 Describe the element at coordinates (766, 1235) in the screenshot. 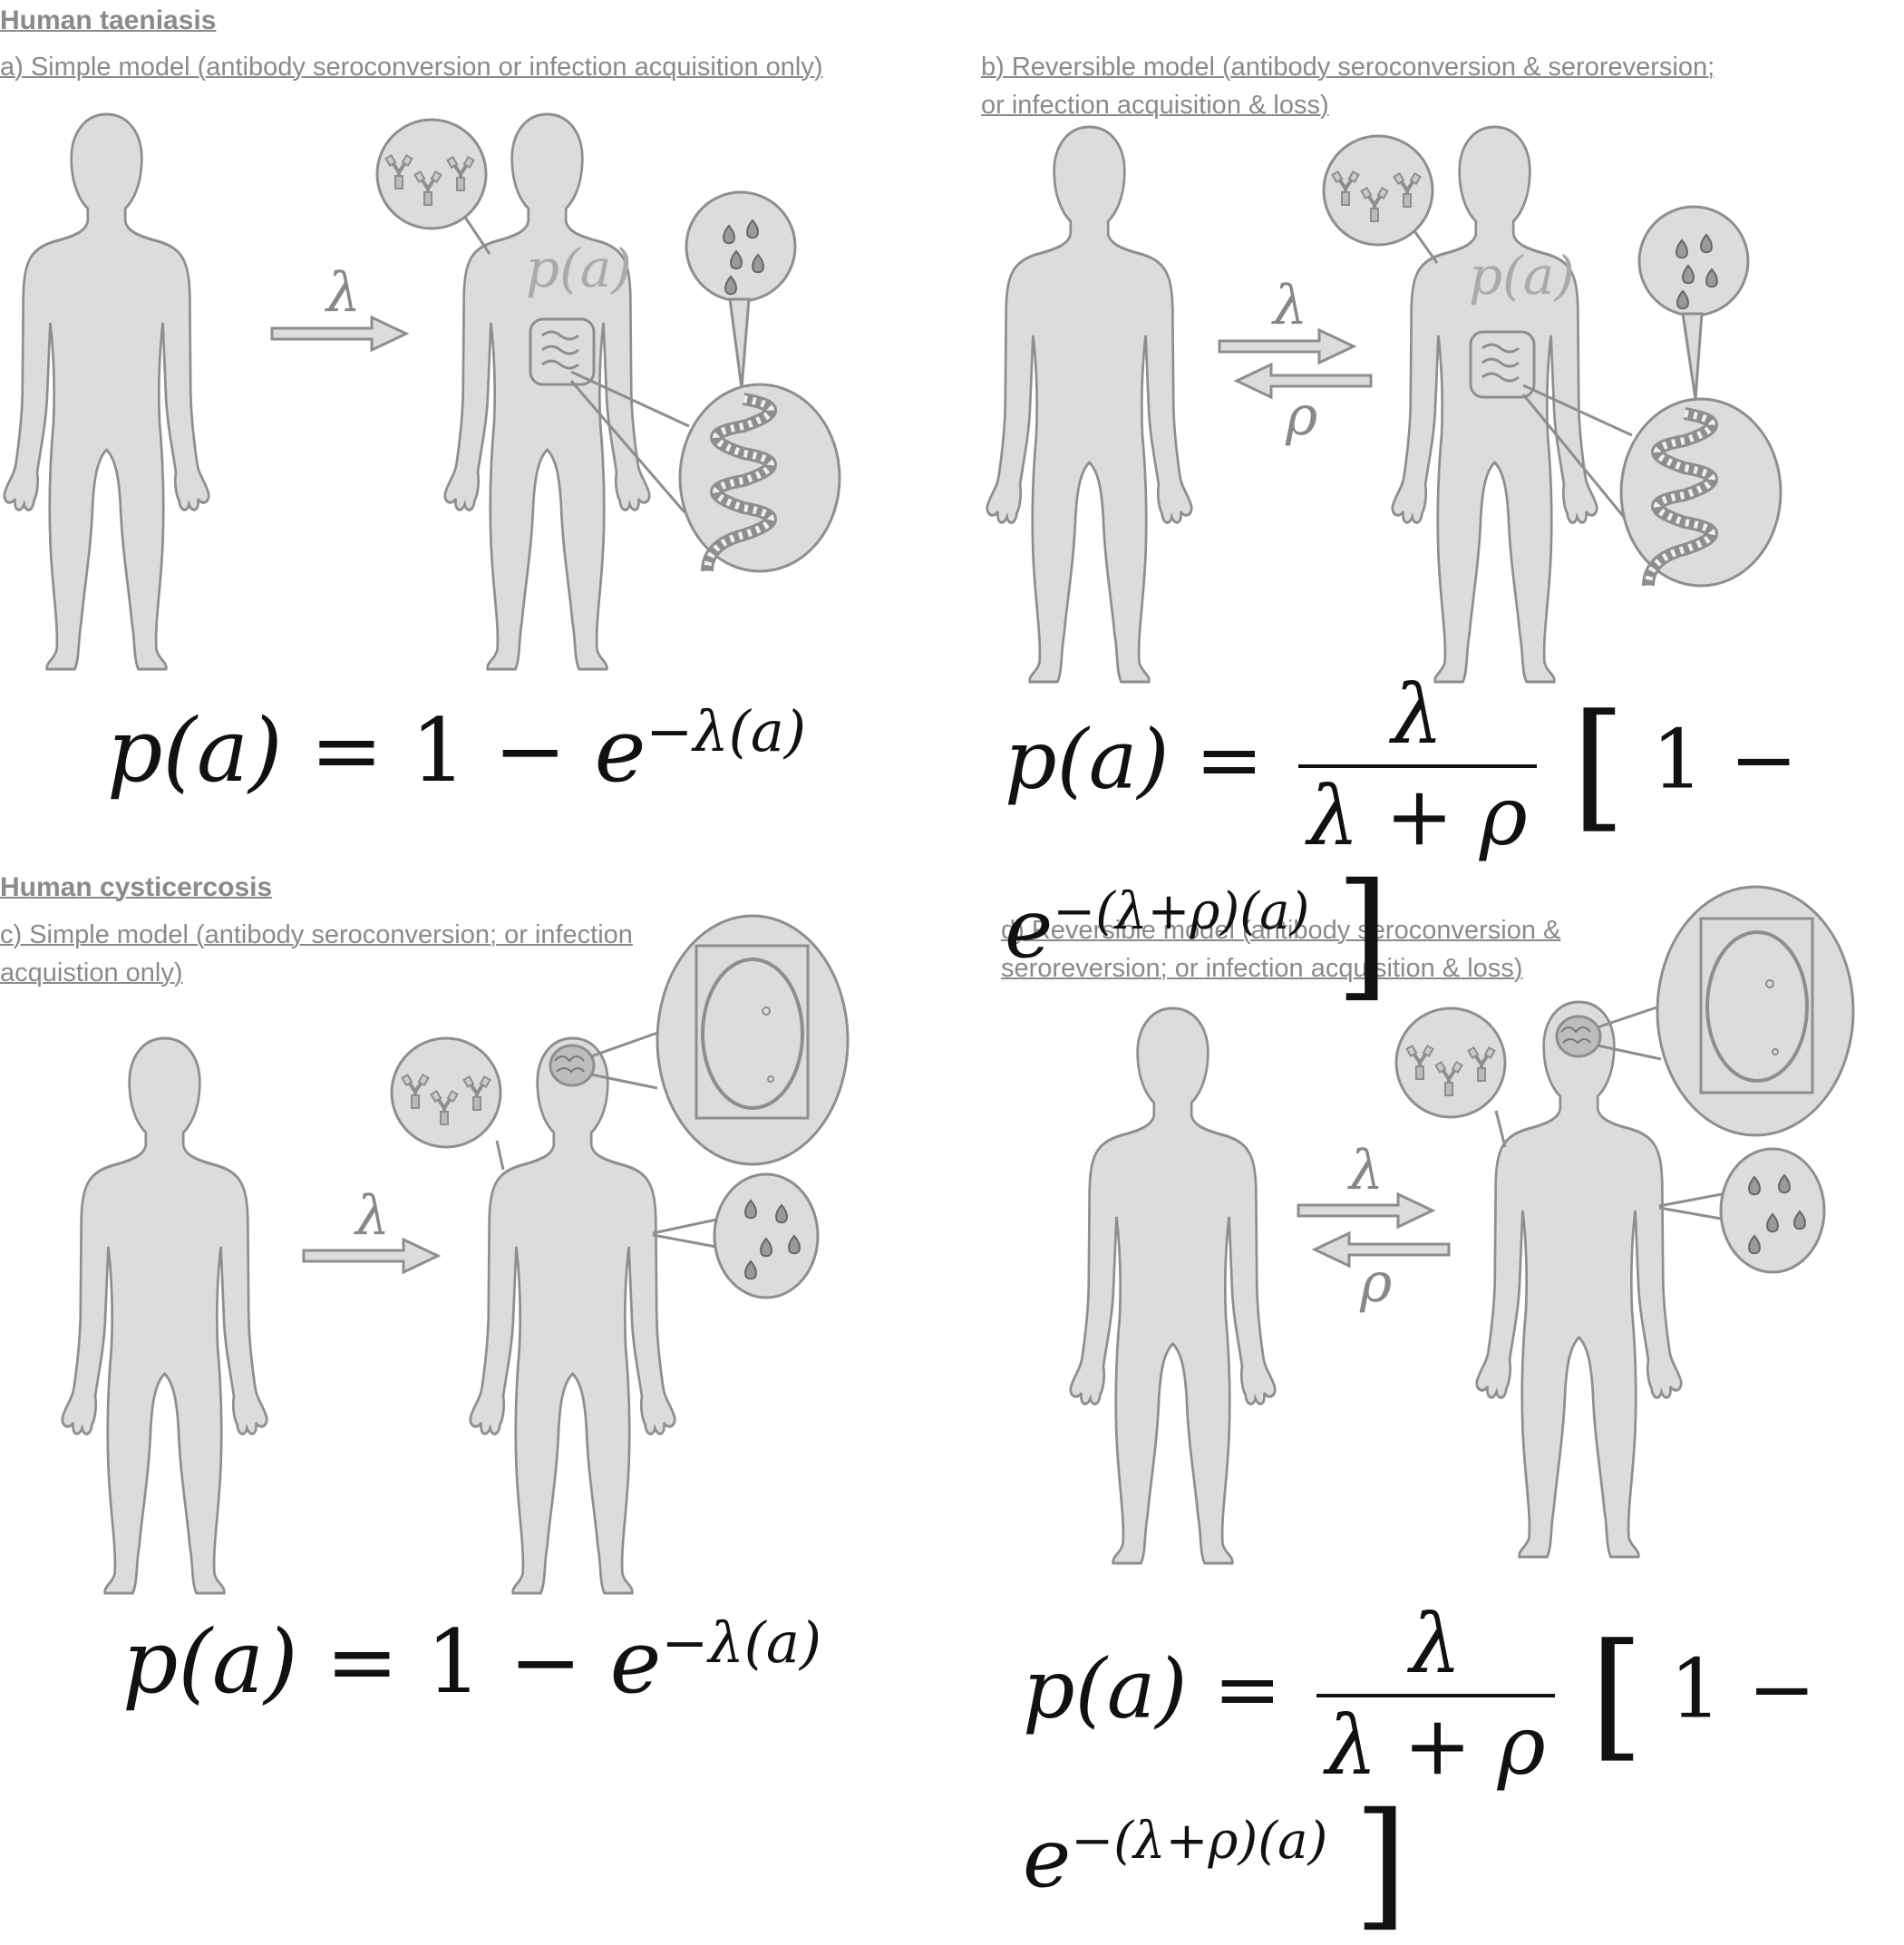

I see `egg-bubble-c` at that location.